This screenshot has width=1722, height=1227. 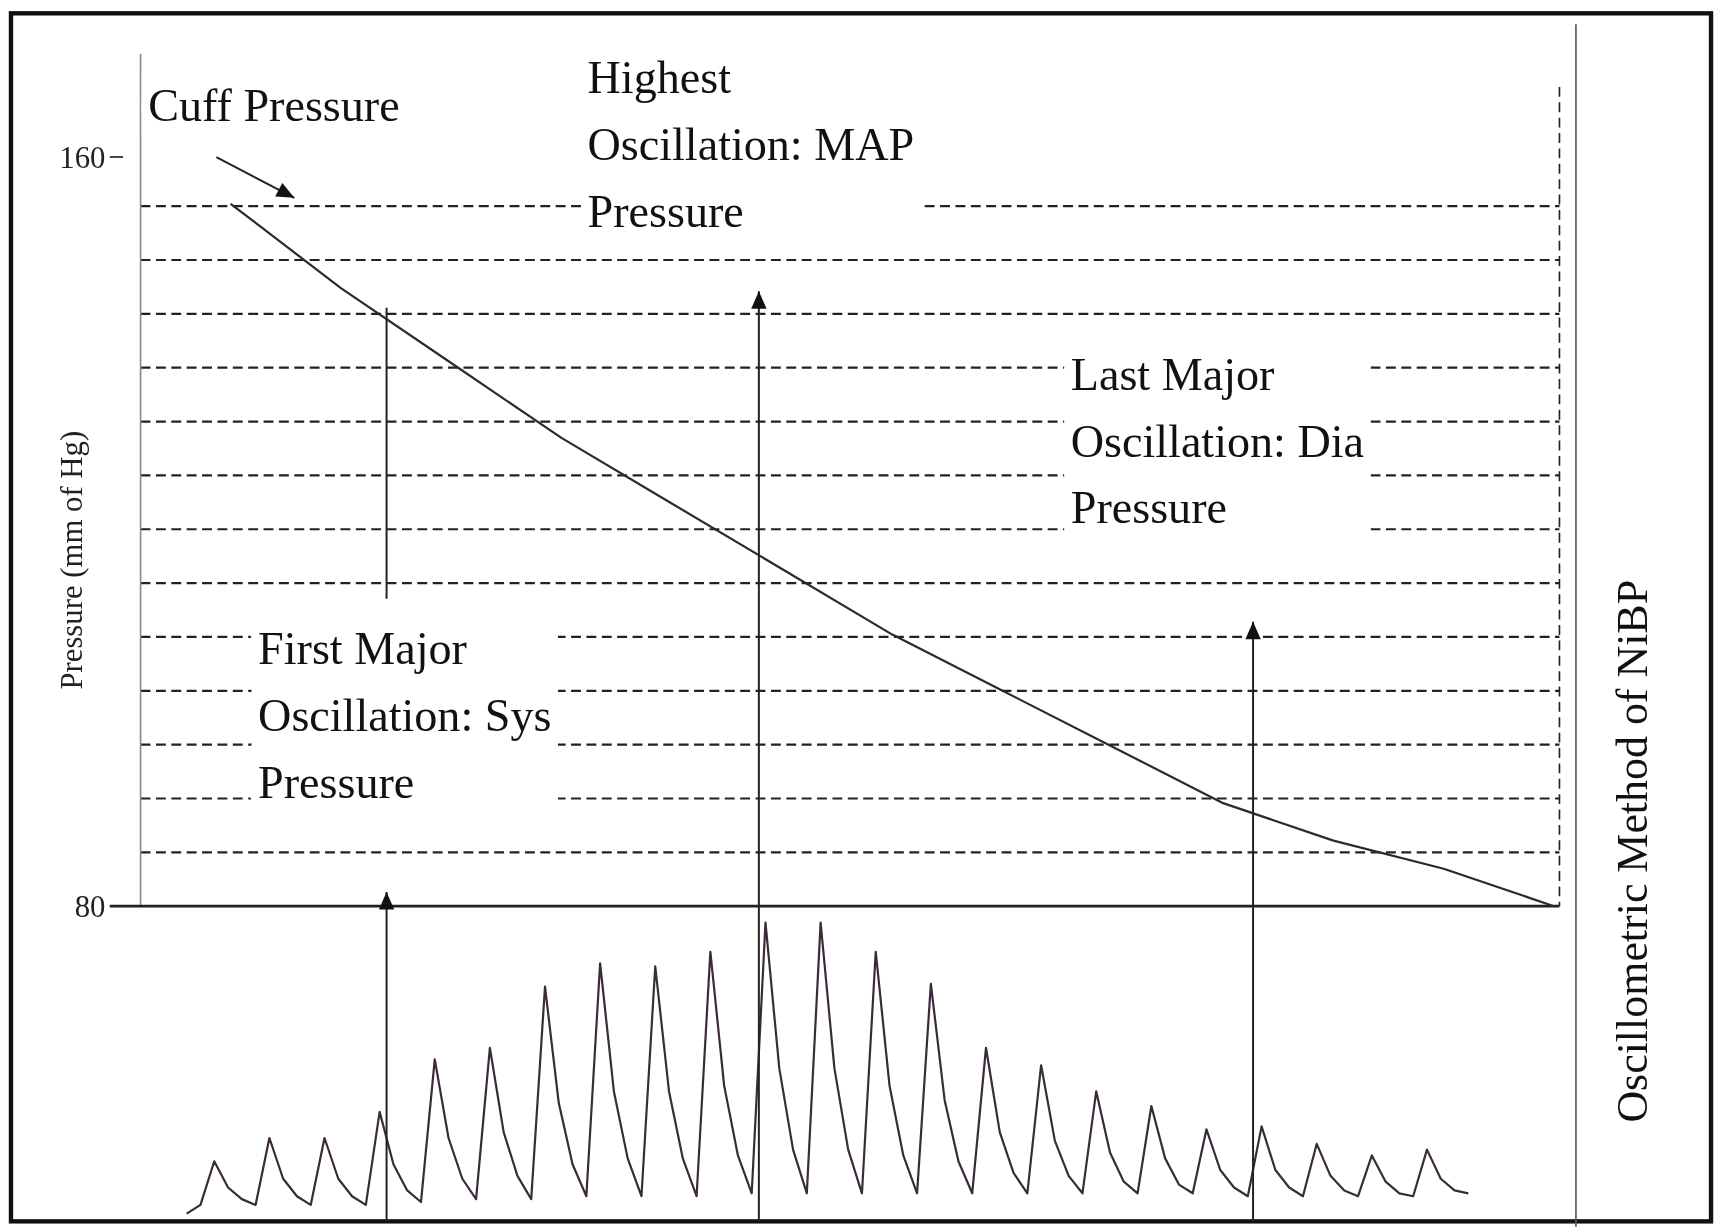 What do you see at coordinates (82, 157) in the screenshot?
I see `y-tick-label: 160` at bounding box center [82, 157].